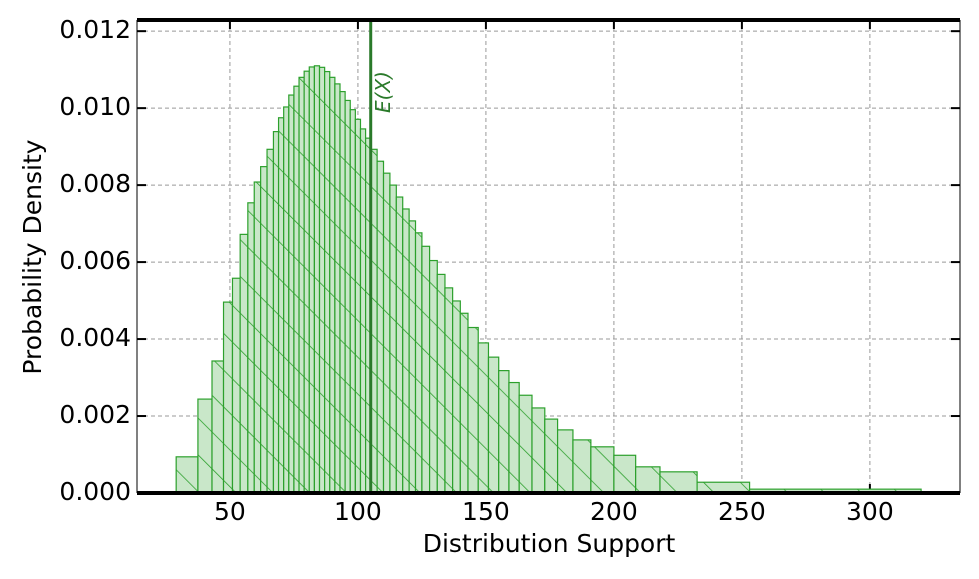 This screenshot has height=579, width=979. I want to click on y-axis-label: Probability Density, so click(32, 256).